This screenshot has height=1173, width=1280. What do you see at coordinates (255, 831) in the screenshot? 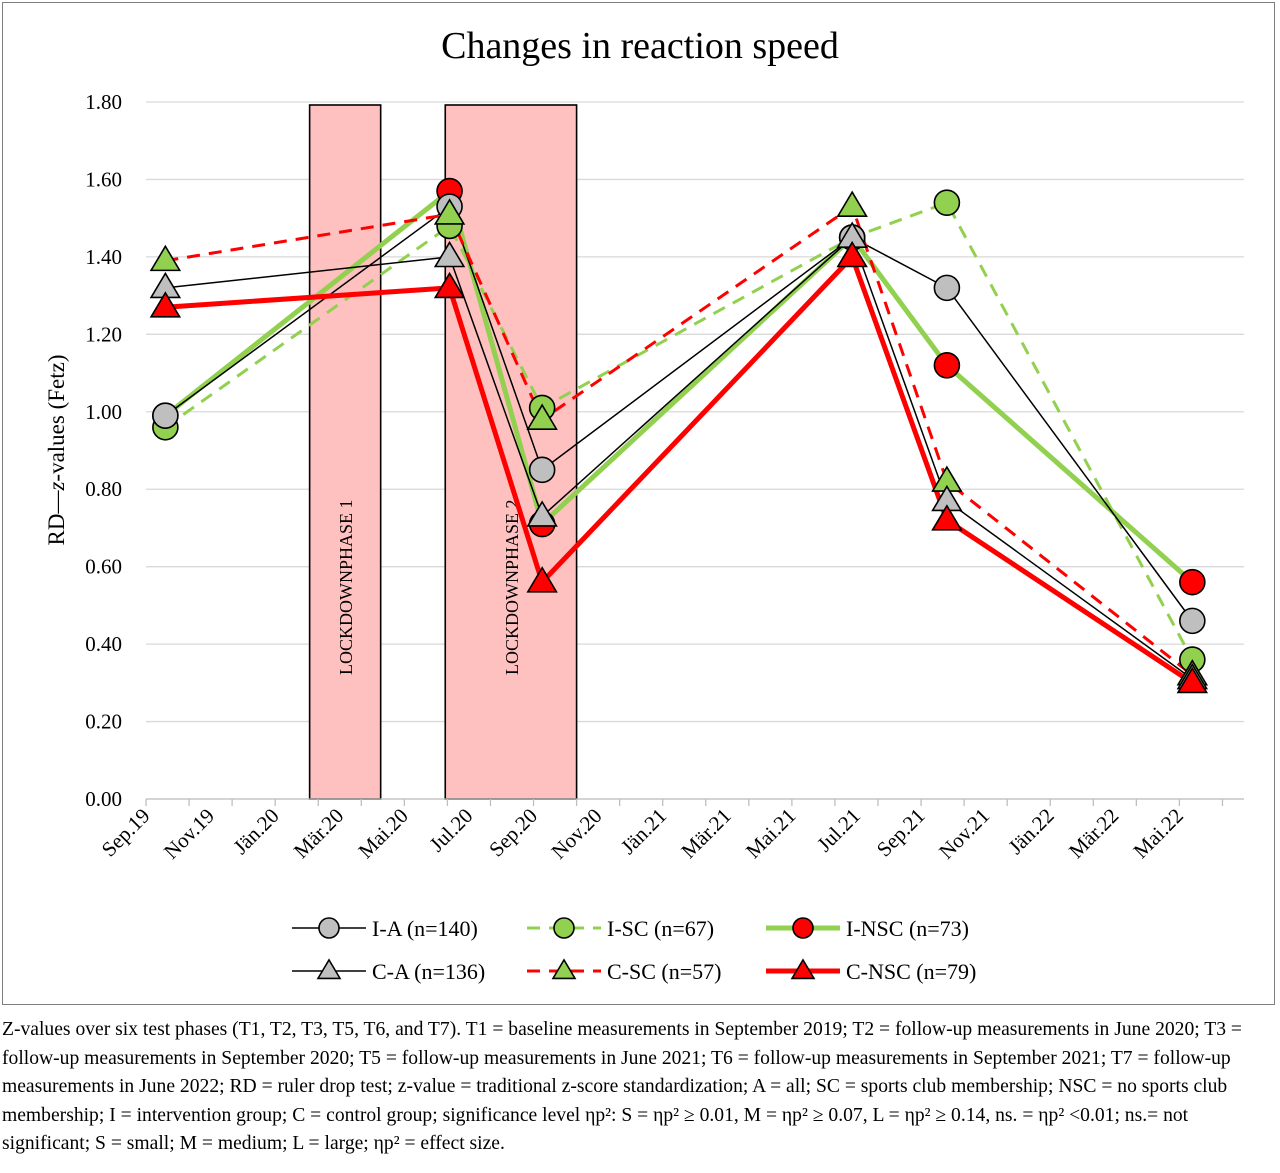
I see `x-tick-label: Jän.20` at bounding box center [255, 831].